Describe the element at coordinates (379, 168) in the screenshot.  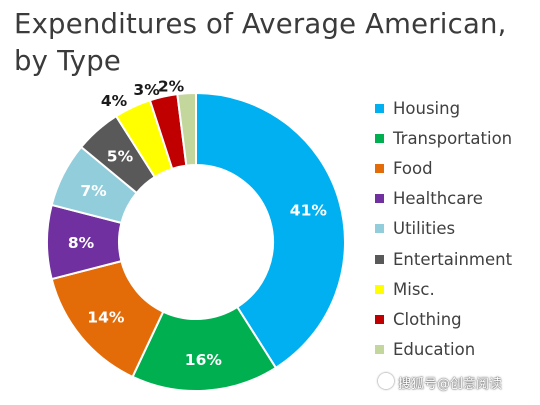
I see `legend-swatch-food` at that location.